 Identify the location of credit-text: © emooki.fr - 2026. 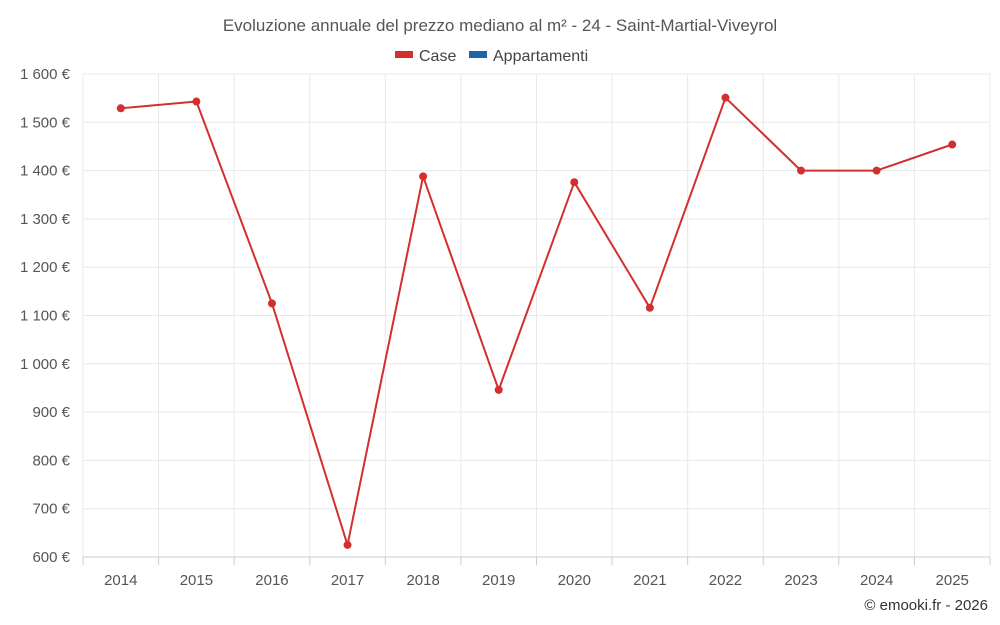
(926, 605).